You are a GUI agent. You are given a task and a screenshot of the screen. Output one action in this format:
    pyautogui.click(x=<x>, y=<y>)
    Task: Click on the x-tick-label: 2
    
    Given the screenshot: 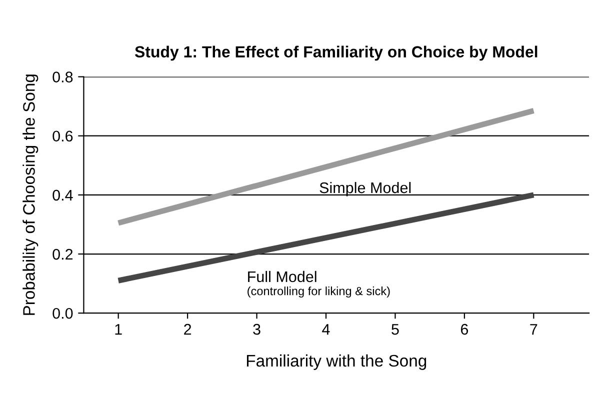 What is the action you would take?
    pyautogui.click(x=188, y=329)
    